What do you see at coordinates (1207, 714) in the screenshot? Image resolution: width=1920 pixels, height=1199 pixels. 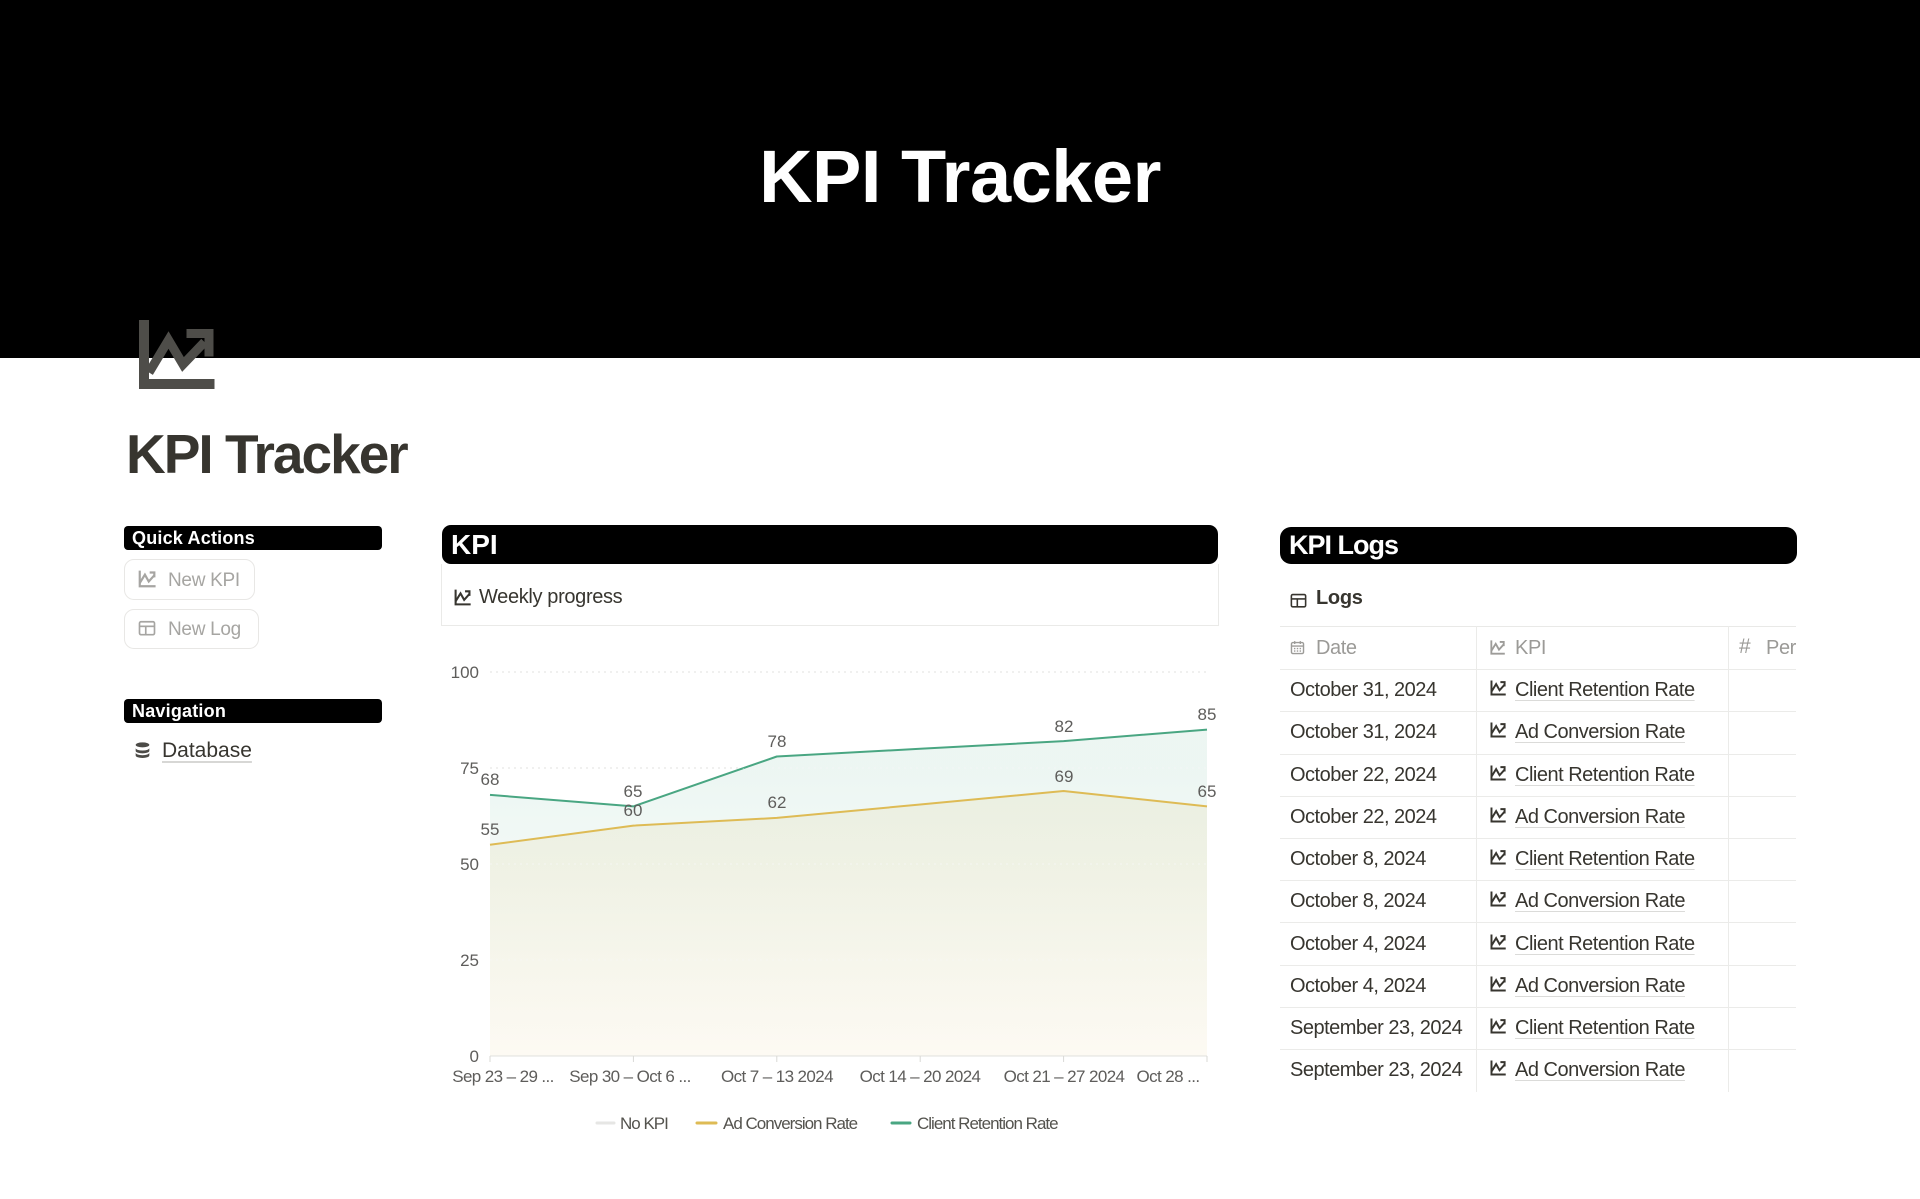 I see `svg-text: 85` at bounding box center [1207, 714].